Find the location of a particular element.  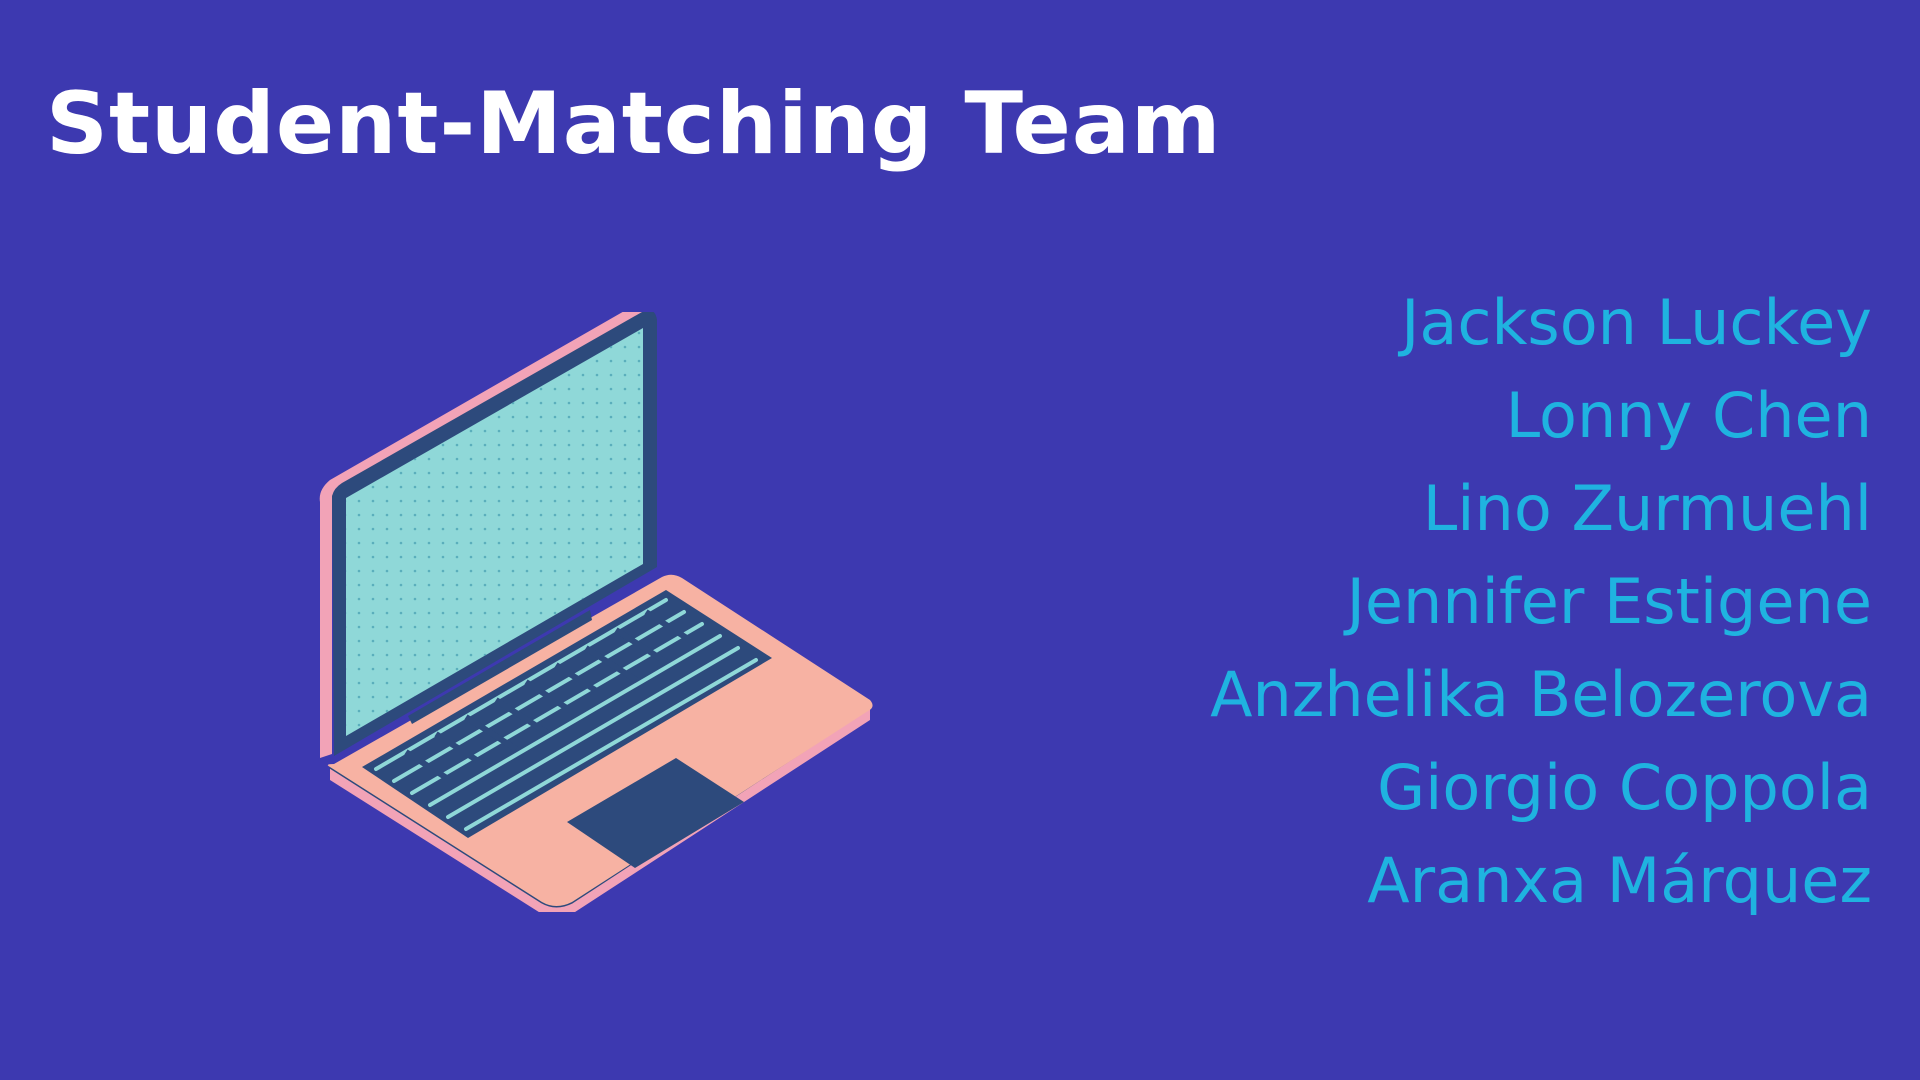

team-member-name: Jennifer Estigene is located at coordinates (1609, 601).